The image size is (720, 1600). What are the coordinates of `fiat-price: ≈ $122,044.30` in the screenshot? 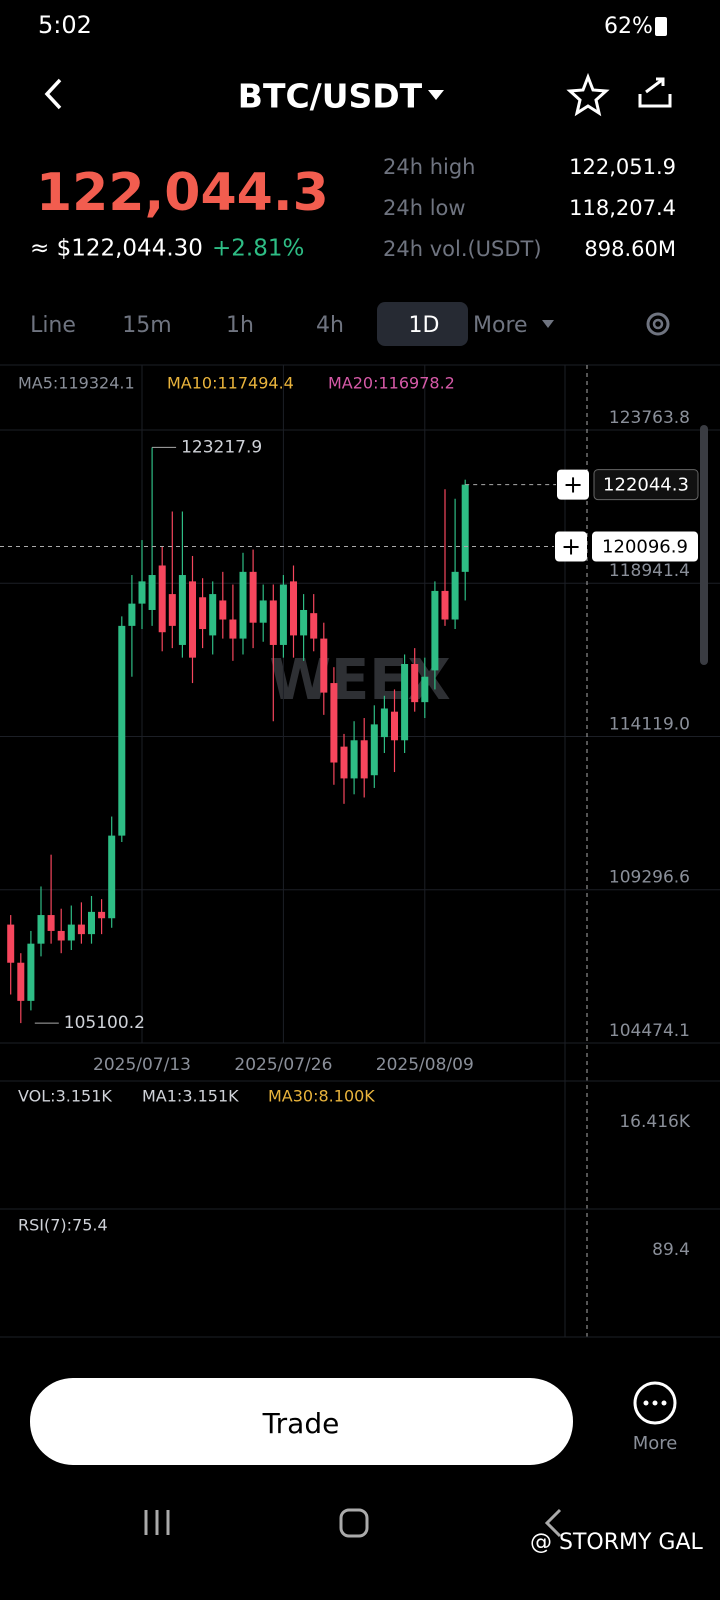 It's located at (116, 249).